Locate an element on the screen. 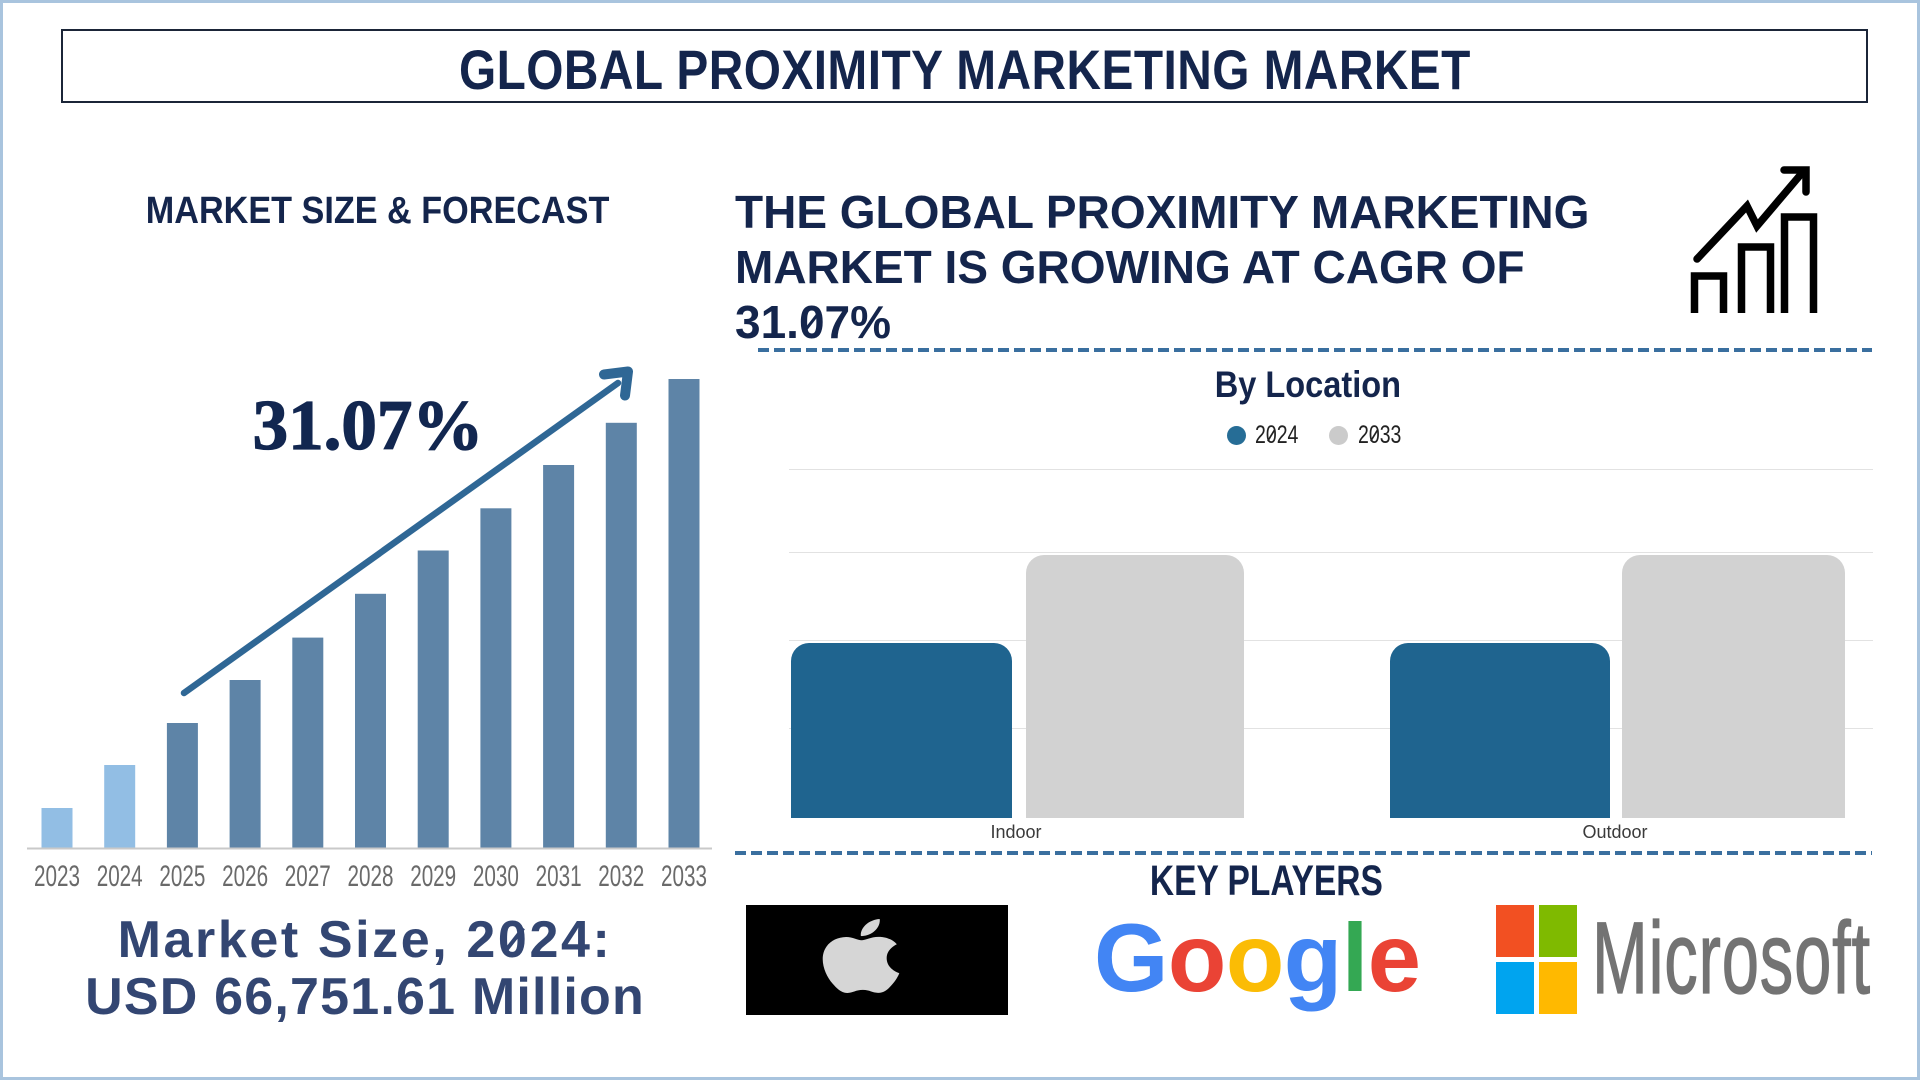  svg-text: 2027 is located at coordinates (308, 876).